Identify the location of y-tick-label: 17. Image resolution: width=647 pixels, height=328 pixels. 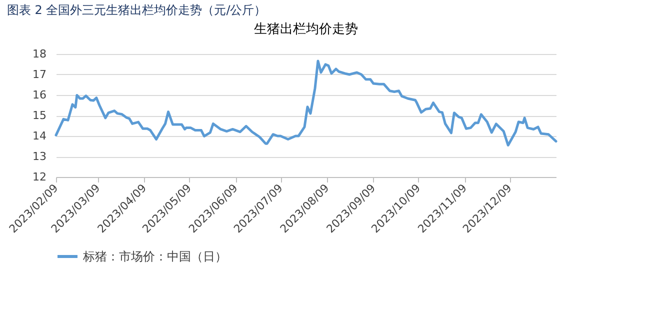
(39, 74).